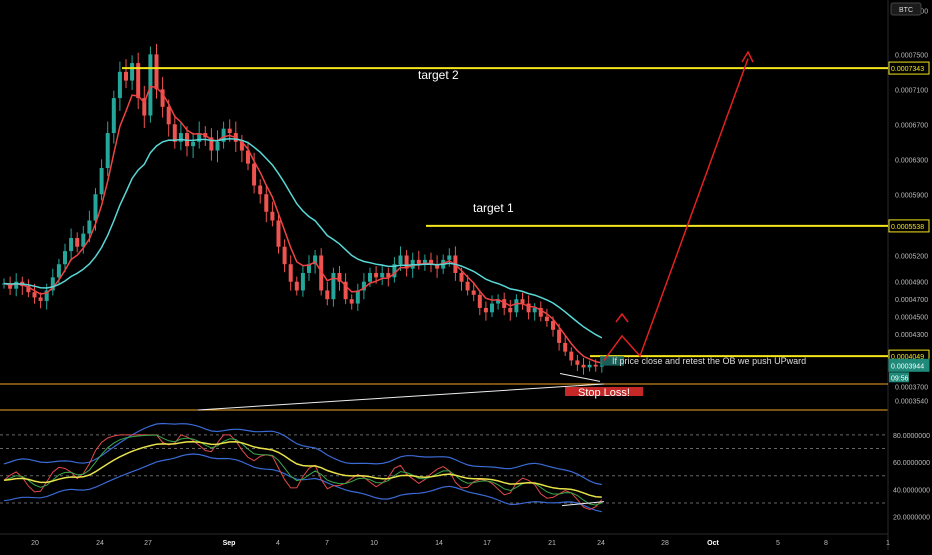 This screenshot has width=932, height=555. Describe the element at coordinates (911, 90) in the screenshot. I see `price-tick-label: 0.0007100` at that location.